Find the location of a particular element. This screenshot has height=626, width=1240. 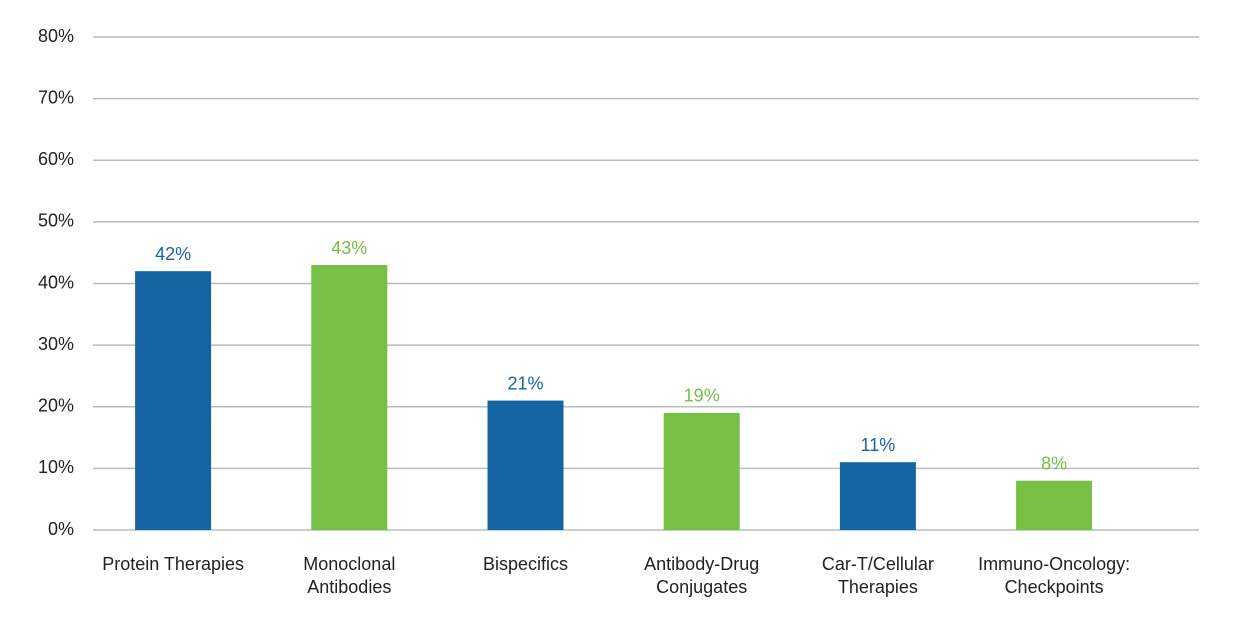

y-tick-label: 40% is located at coordinates (56, 282).